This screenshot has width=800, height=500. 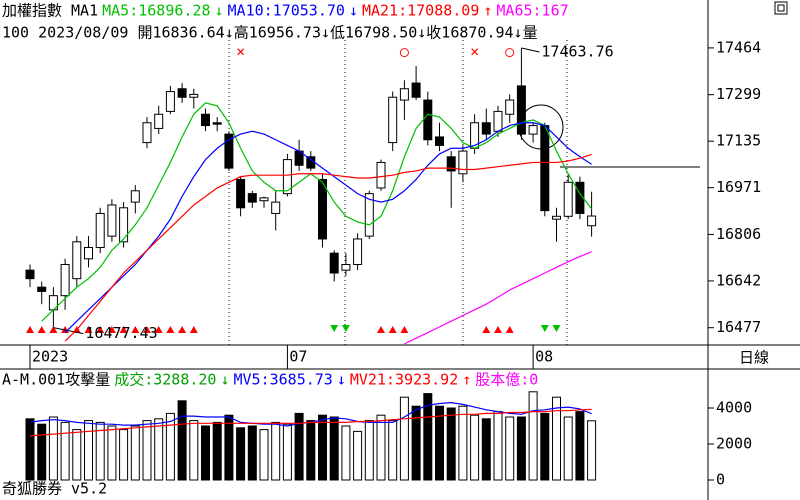 I want to click on x-tick-label: 08, so click(x=544, y=357).